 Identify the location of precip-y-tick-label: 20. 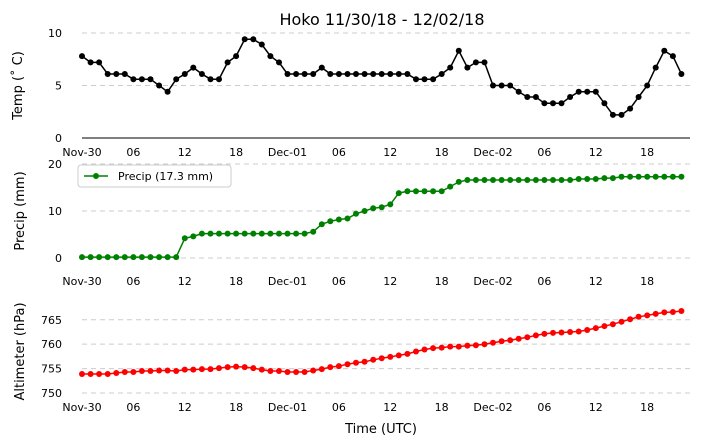
(55, 164).